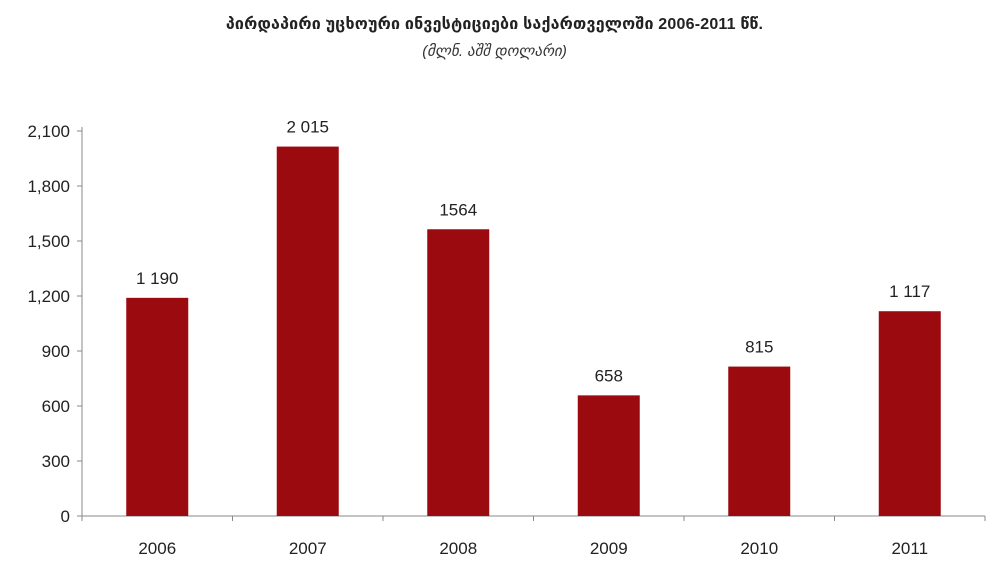  I want to click on chart-subtitle: (მლნ. აშშ დოლარი), so click(494, 51).